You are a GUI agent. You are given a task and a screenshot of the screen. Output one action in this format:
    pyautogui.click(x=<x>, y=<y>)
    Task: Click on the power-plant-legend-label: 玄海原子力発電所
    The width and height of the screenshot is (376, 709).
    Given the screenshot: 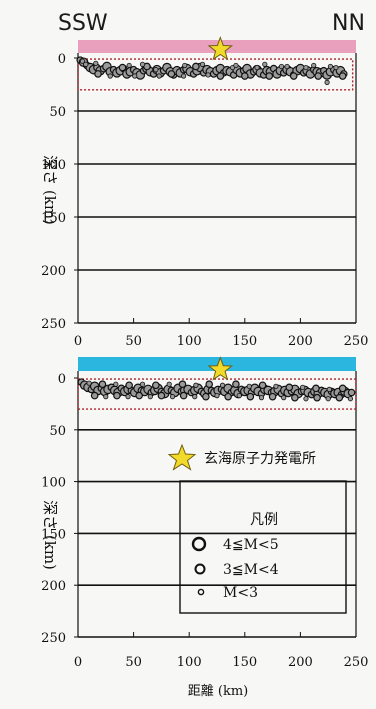 What is the action you would take?
    pyautogui.click(x=260, y=458)
    